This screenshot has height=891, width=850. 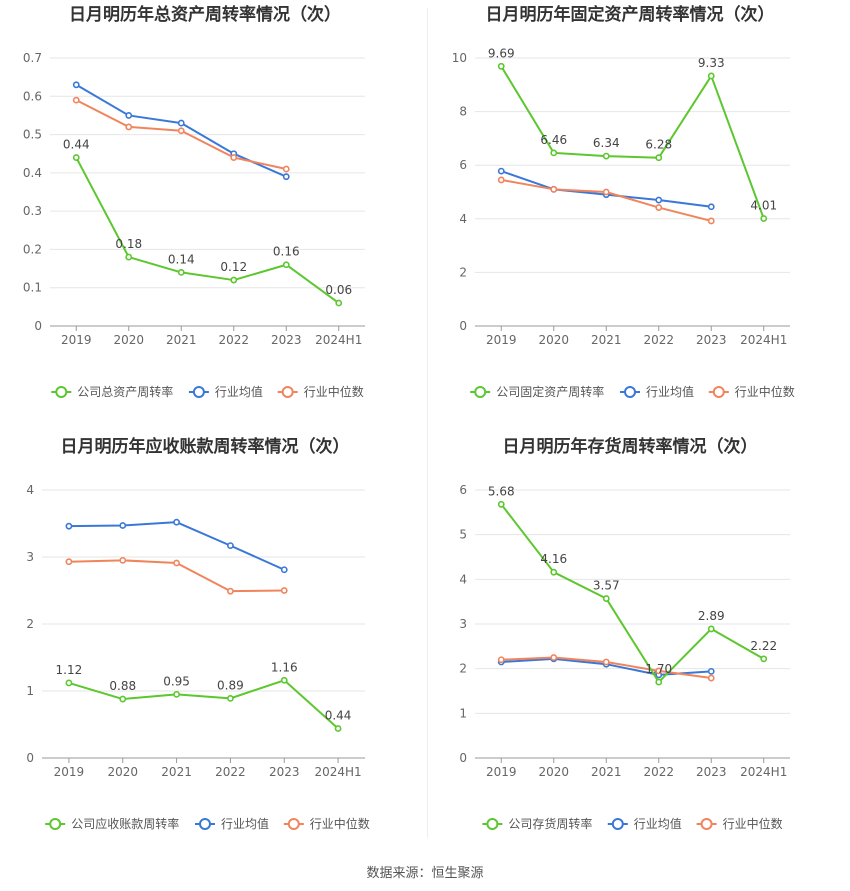 I want to click on data-label: 9.69, so click(x=501, y=53).